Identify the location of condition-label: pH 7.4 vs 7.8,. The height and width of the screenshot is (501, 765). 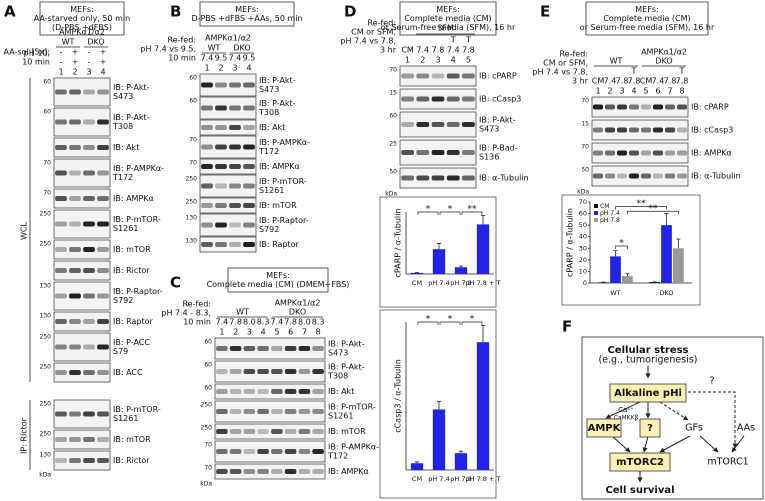
(368, 41).